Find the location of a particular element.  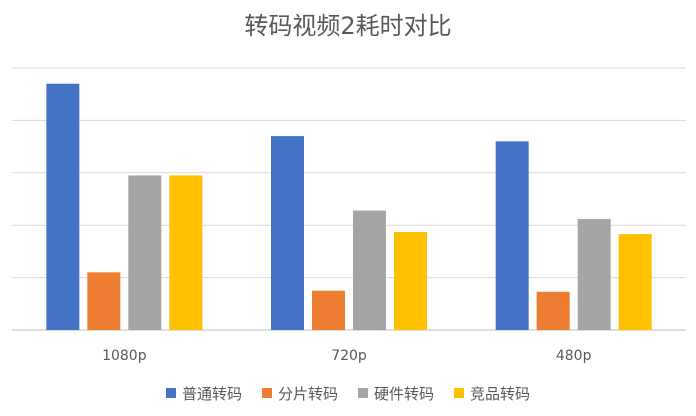

x-tick-label: 480p is located at coordinates (574, 356).